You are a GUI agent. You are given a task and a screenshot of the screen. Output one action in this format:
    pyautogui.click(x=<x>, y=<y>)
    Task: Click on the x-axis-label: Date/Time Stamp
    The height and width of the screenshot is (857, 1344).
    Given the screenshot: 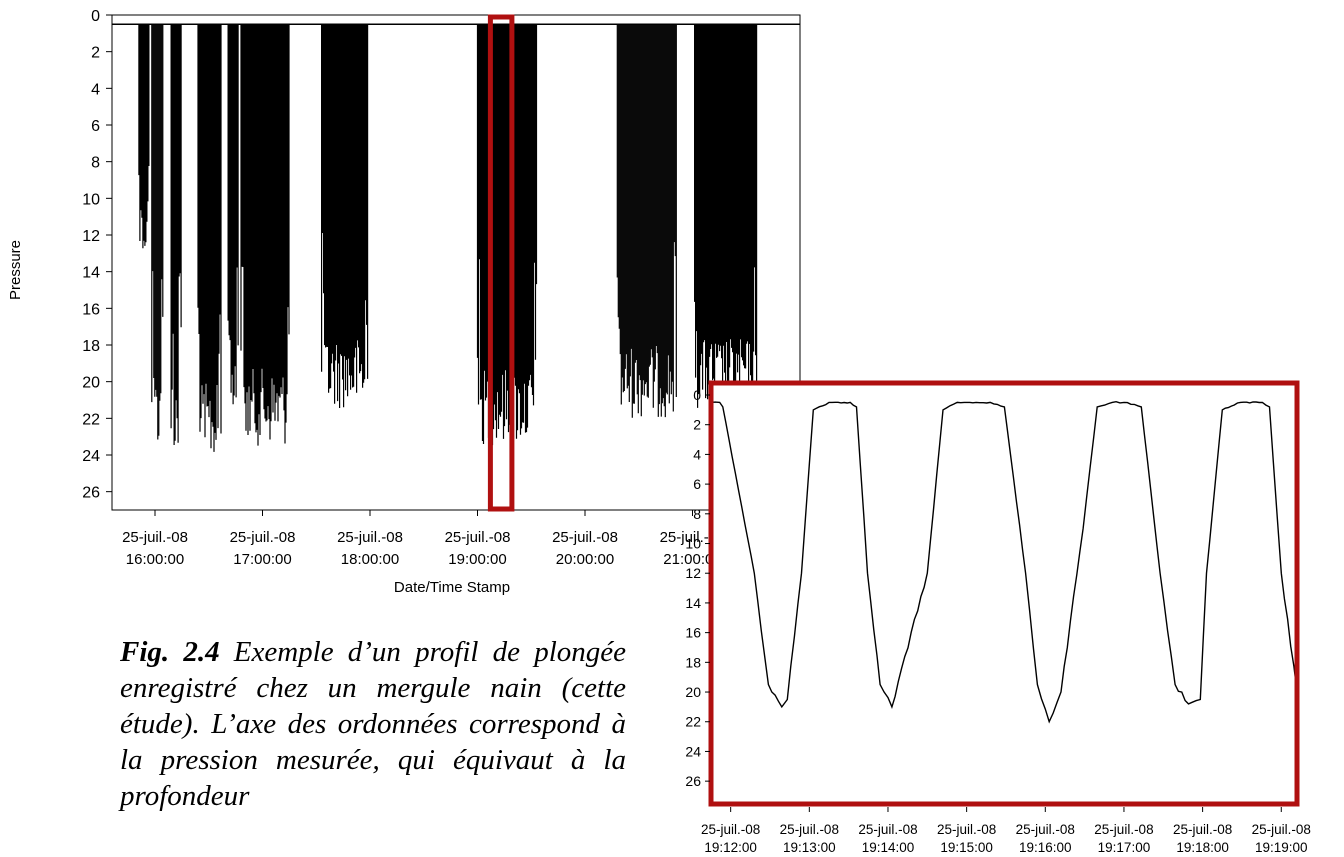 What is the action you would take?
    pyautogui.click(x=452, y=587)
    